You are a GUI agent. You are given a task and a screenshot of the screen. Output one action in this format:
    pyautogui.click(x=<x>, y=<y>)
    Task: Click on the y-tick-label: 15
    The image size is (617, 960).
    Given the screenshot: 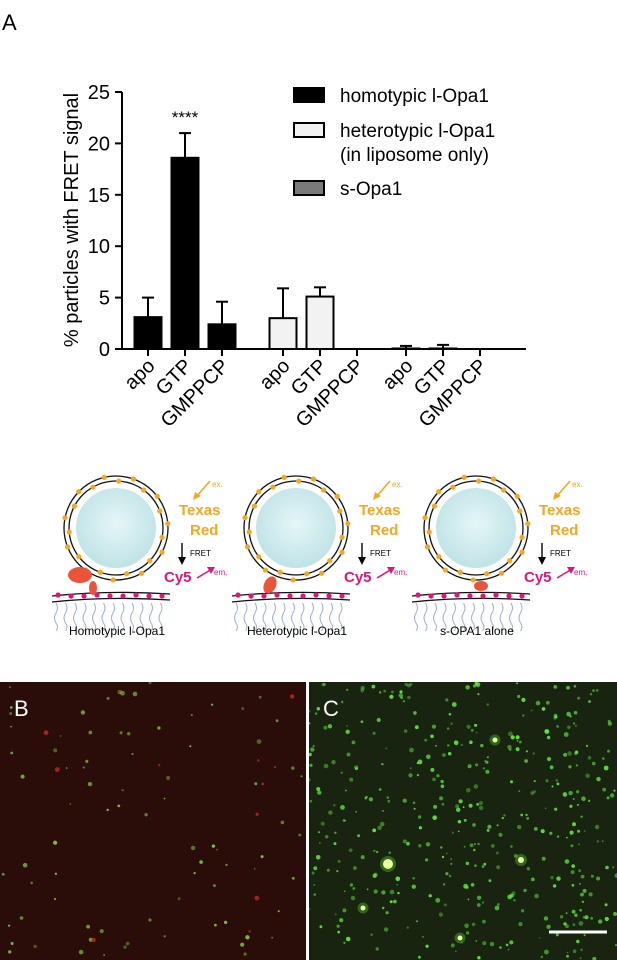 What is the action you would take?
    pyautogui.click(x=99, y=196)
    